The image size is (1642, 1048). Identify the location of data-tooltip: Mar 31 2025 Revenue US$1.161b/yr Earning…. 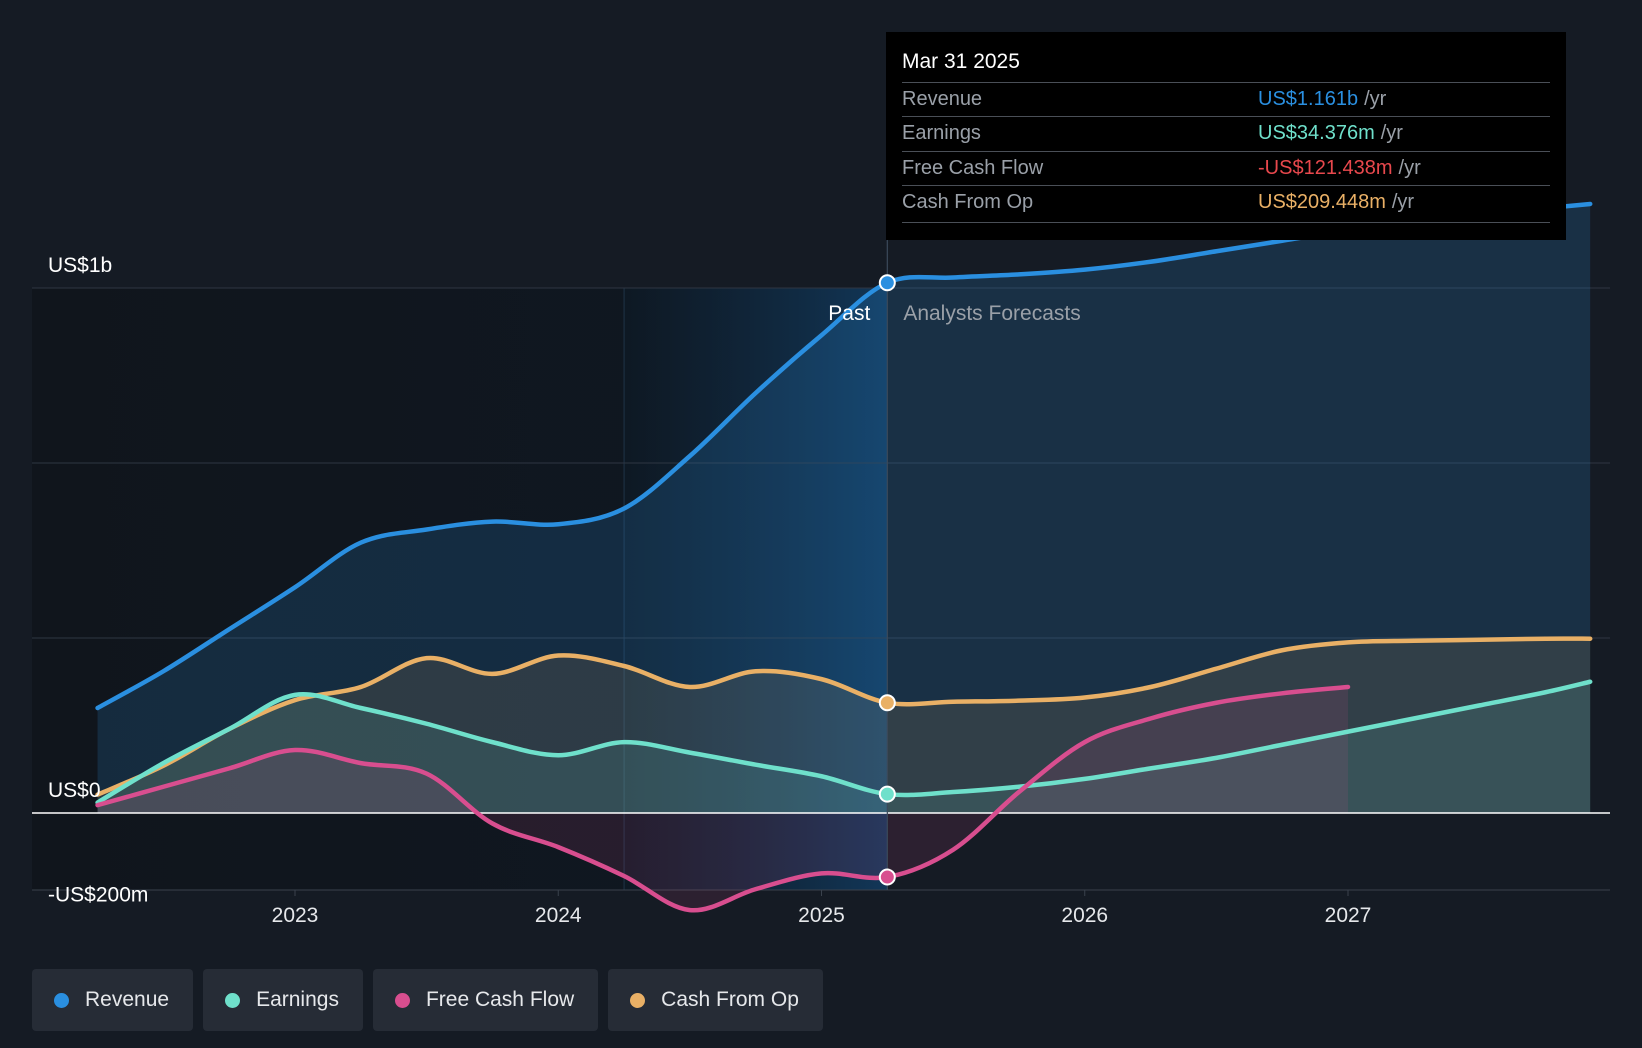
(1226, 136).